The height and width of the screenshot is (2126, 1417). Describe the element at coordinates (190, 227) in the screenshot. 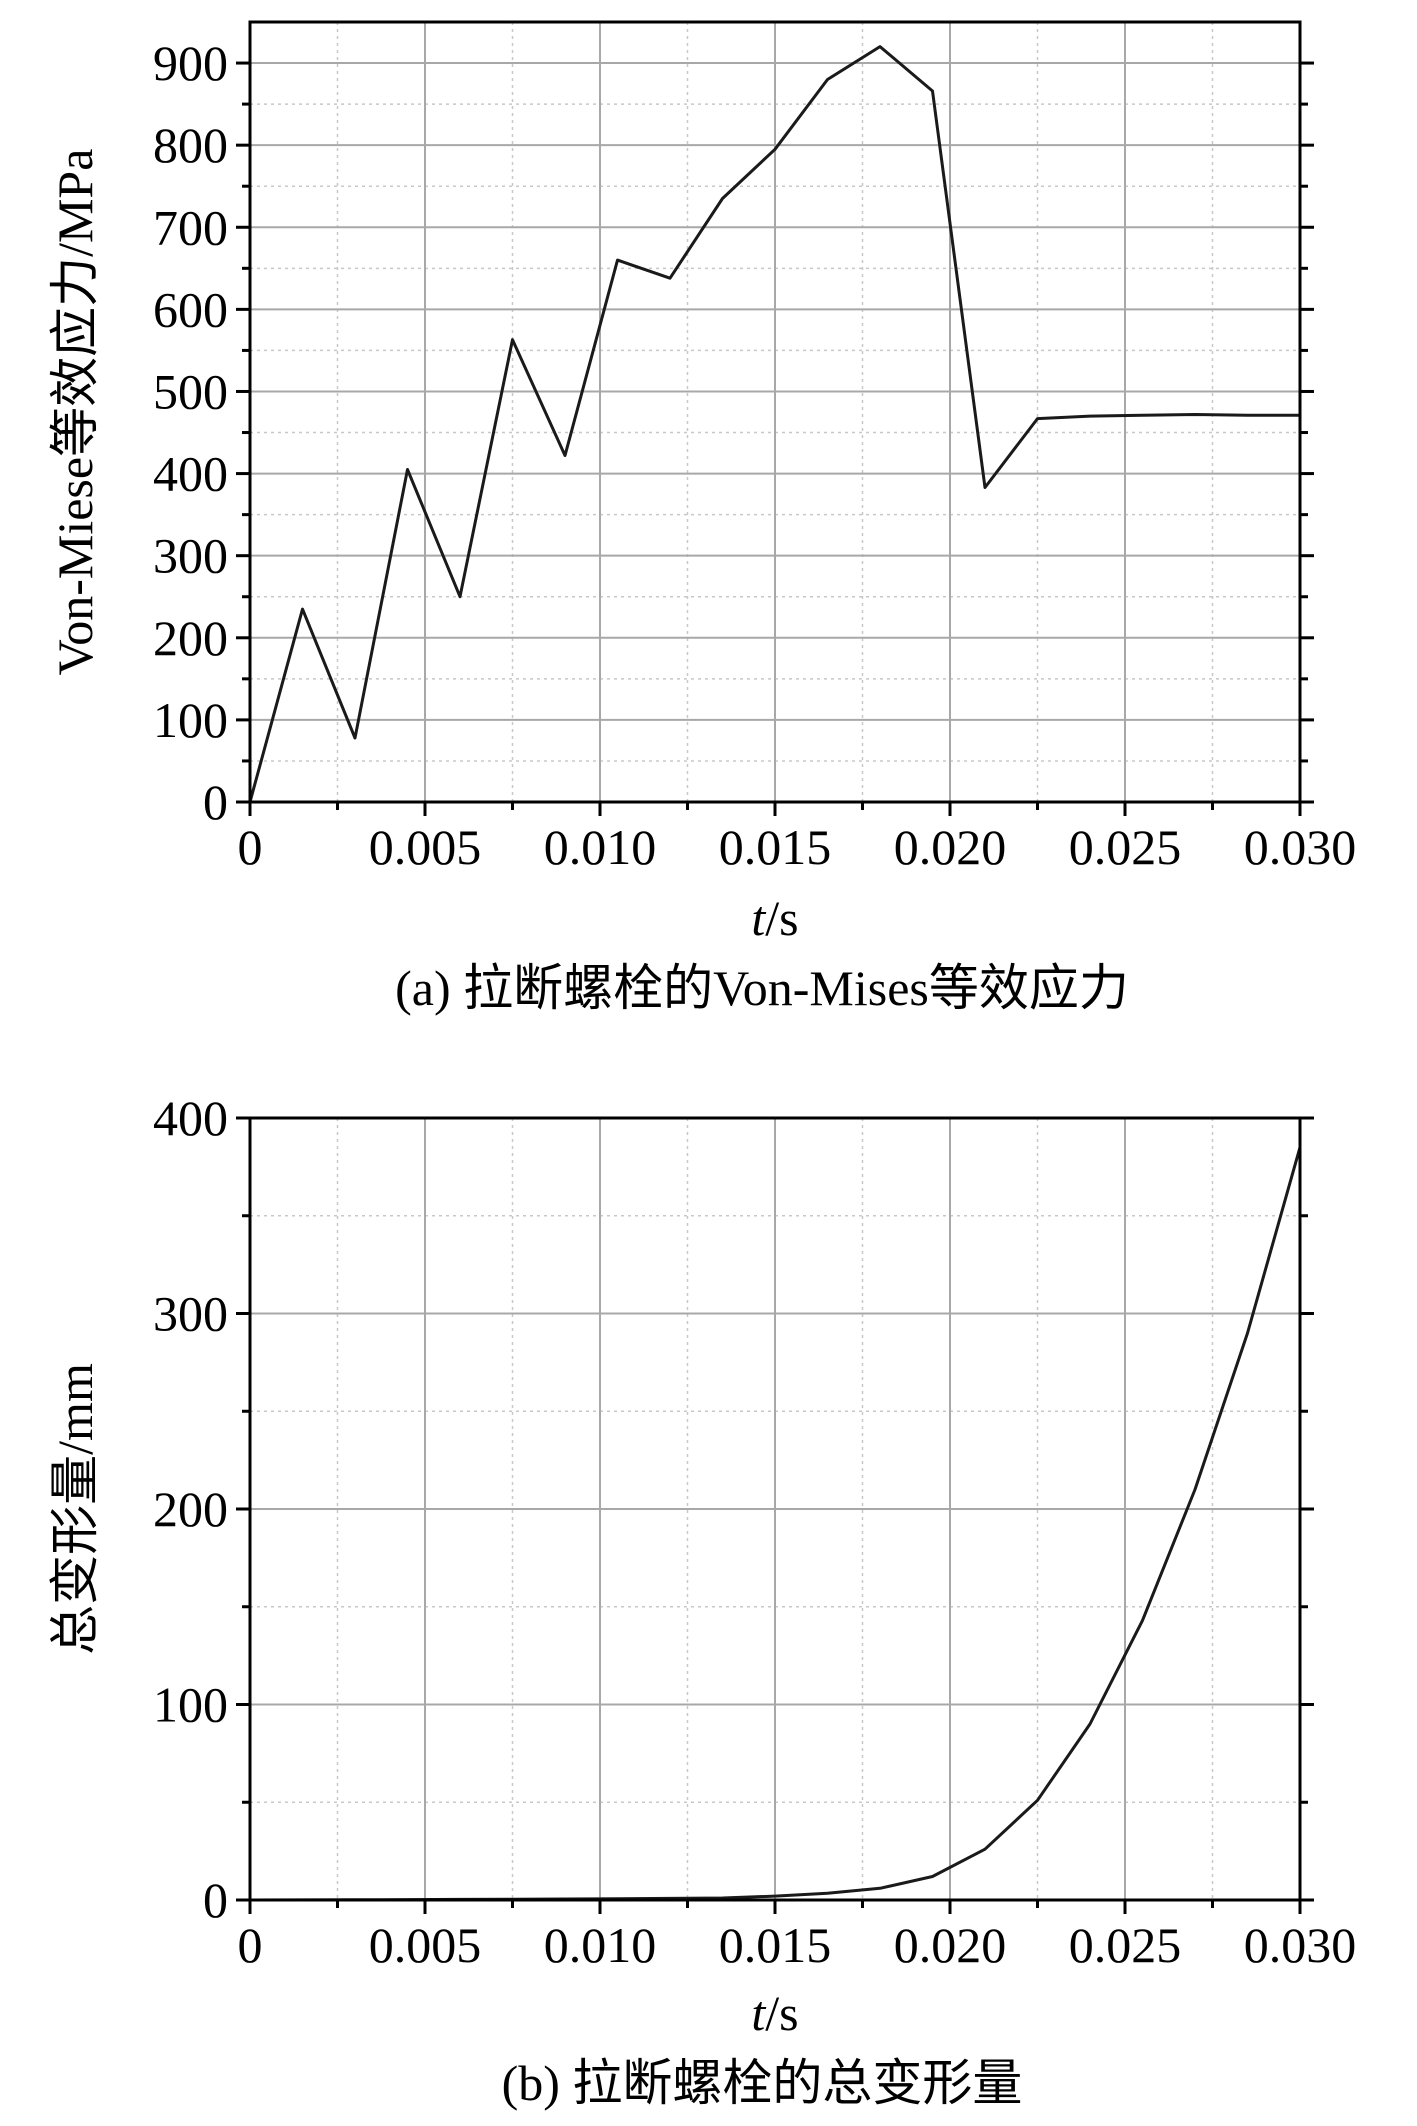

I see `y-tick-label: 700` at that location.